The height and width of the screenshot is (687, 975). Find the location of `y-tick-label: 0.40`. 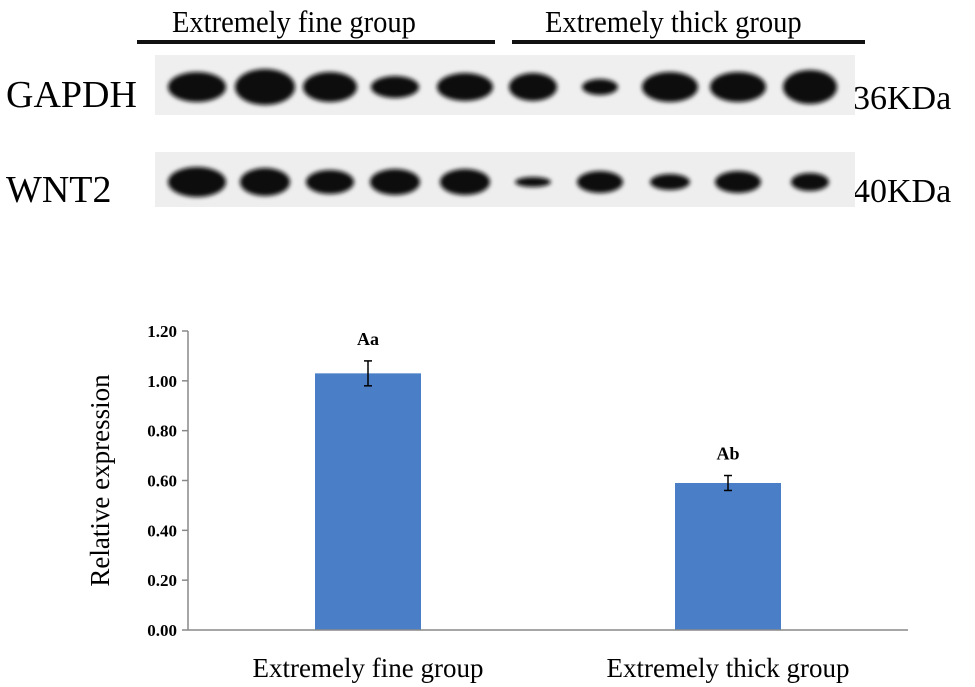

y-tick-label: 0.40 is located at coordinates (162, 530).